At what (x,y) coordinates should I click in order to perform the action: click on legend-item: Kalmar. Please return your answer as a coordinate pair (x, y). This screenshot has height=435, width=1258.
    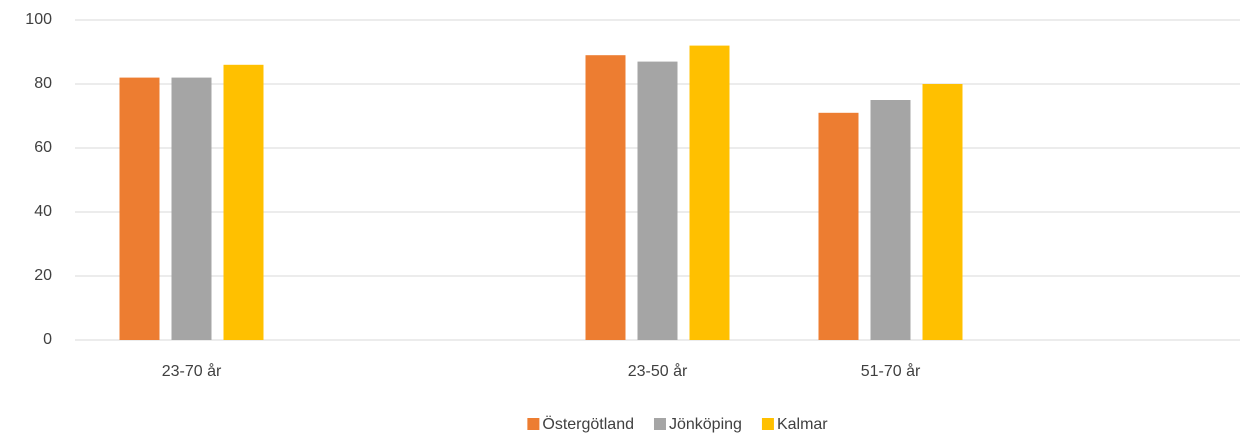
    Looking at the image, I should click on (794, 424).